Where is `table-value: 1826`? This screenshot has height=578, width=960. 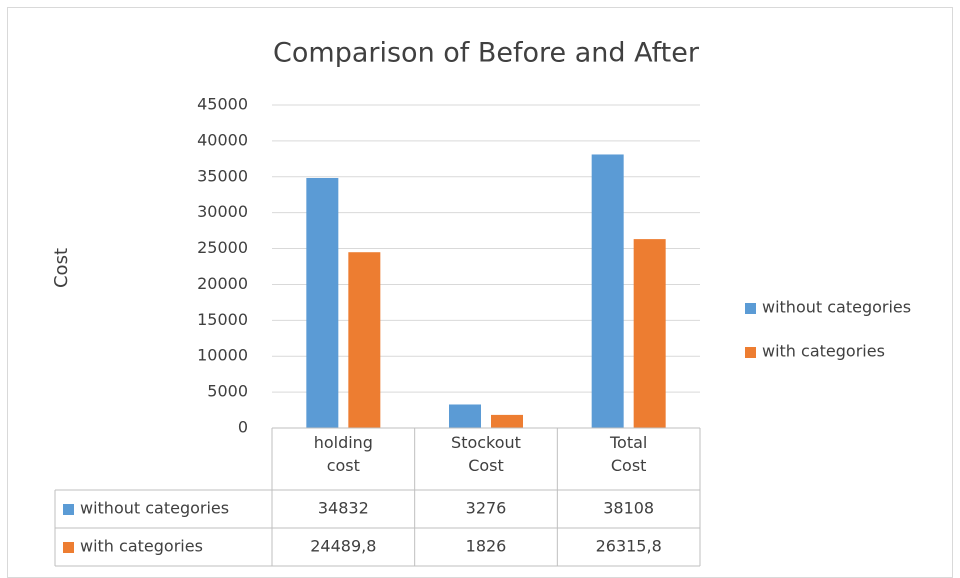 table-value: 1826 is located at coordinates (486, 546).